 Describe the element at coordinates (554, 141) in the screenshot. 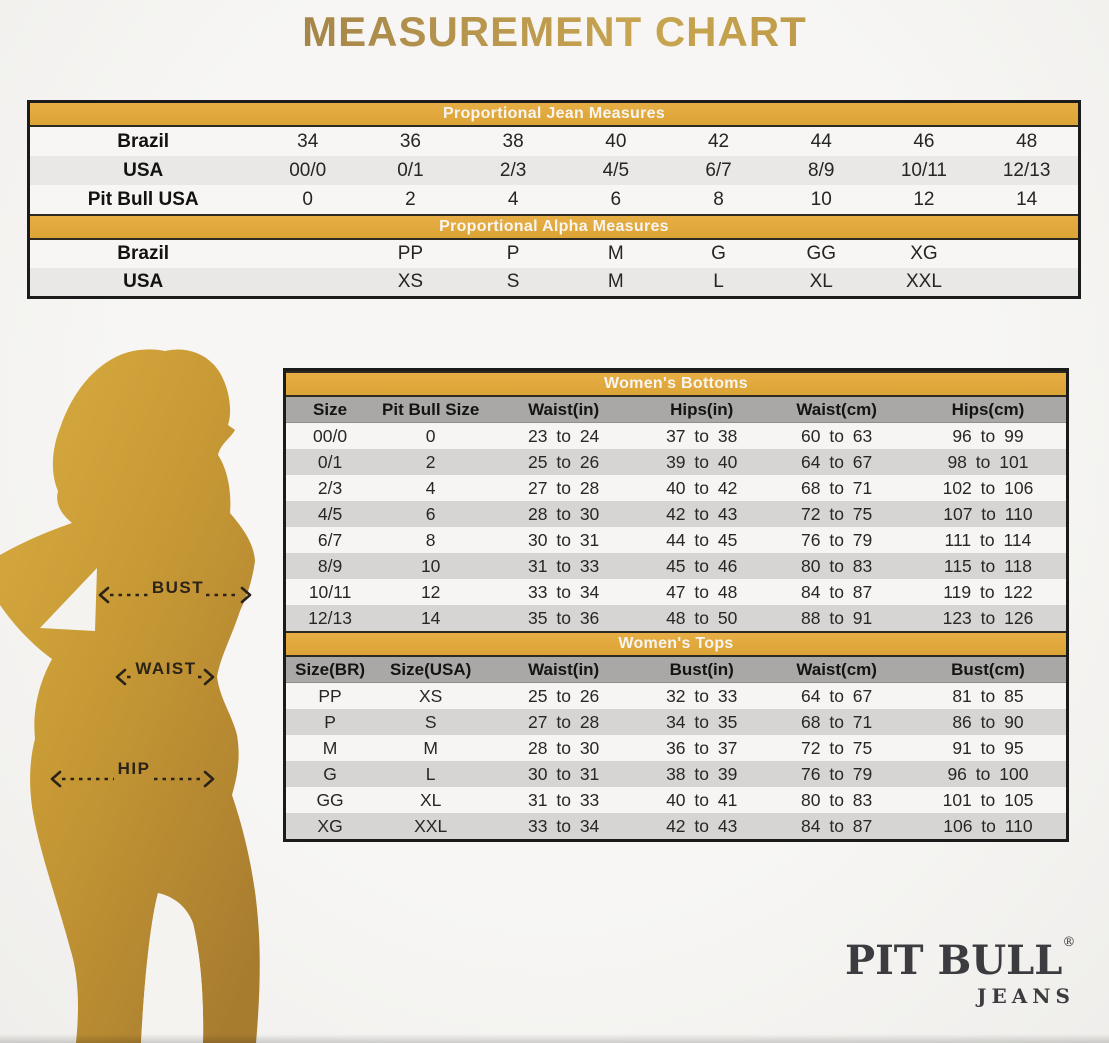

I see `table-row: Brazil 34 36 38 40 42 44 46 48` at that location.